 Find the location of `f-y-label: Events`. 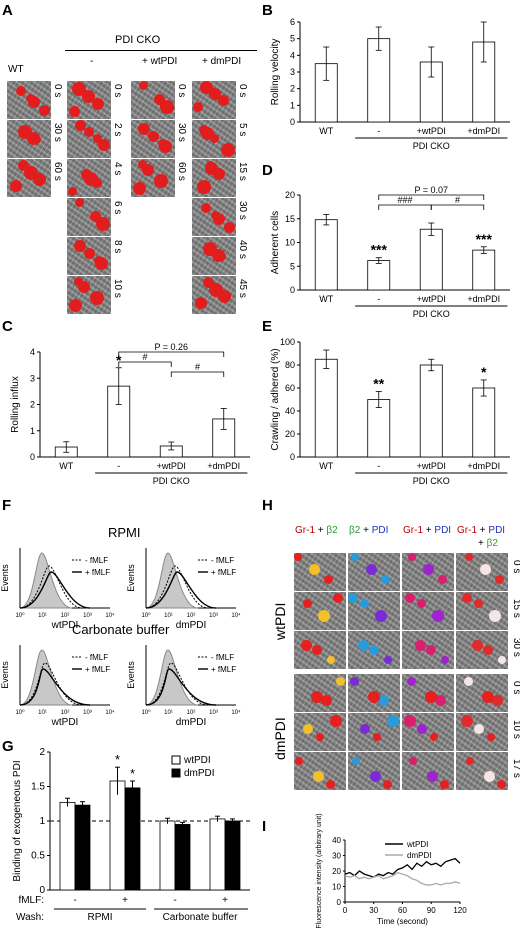

f-y-label: Events is located at coordinates (131, 675).